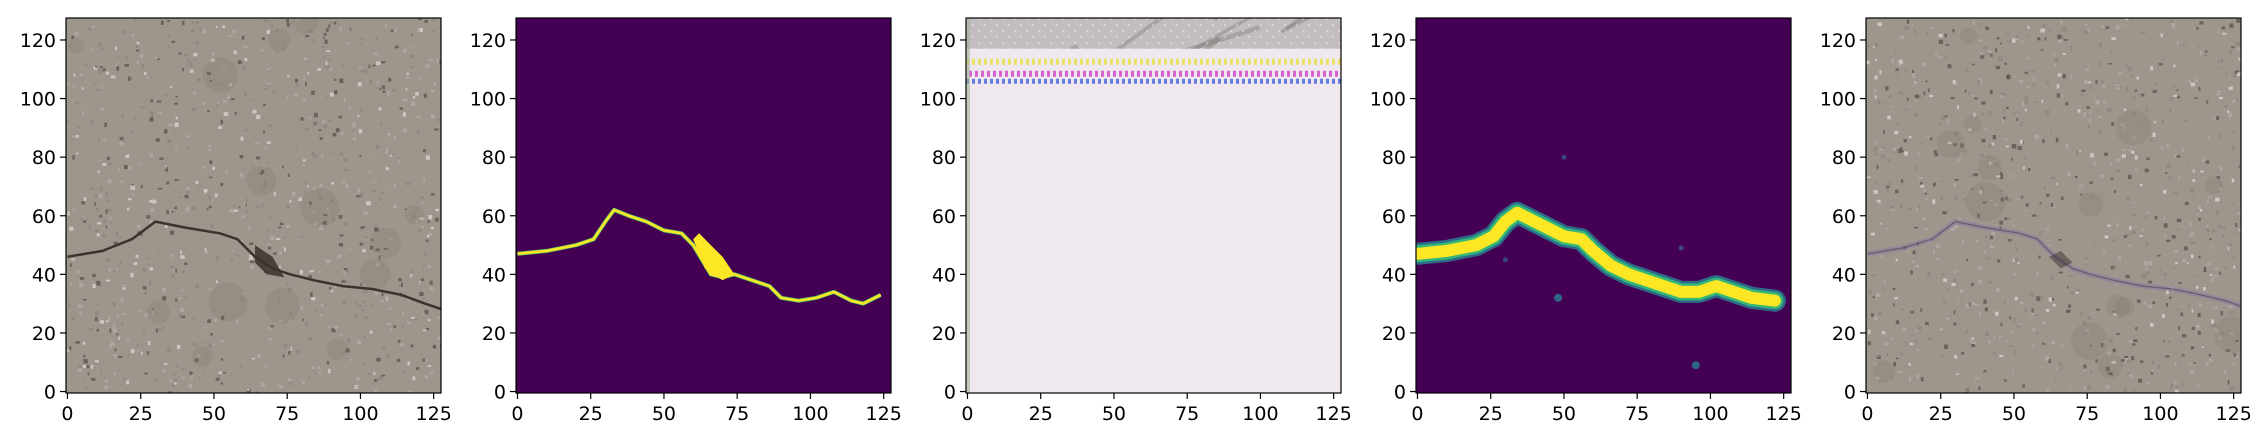  Describe the element at coordinates (714, 257) in the screenshot. I see `mask-blob` at that location.